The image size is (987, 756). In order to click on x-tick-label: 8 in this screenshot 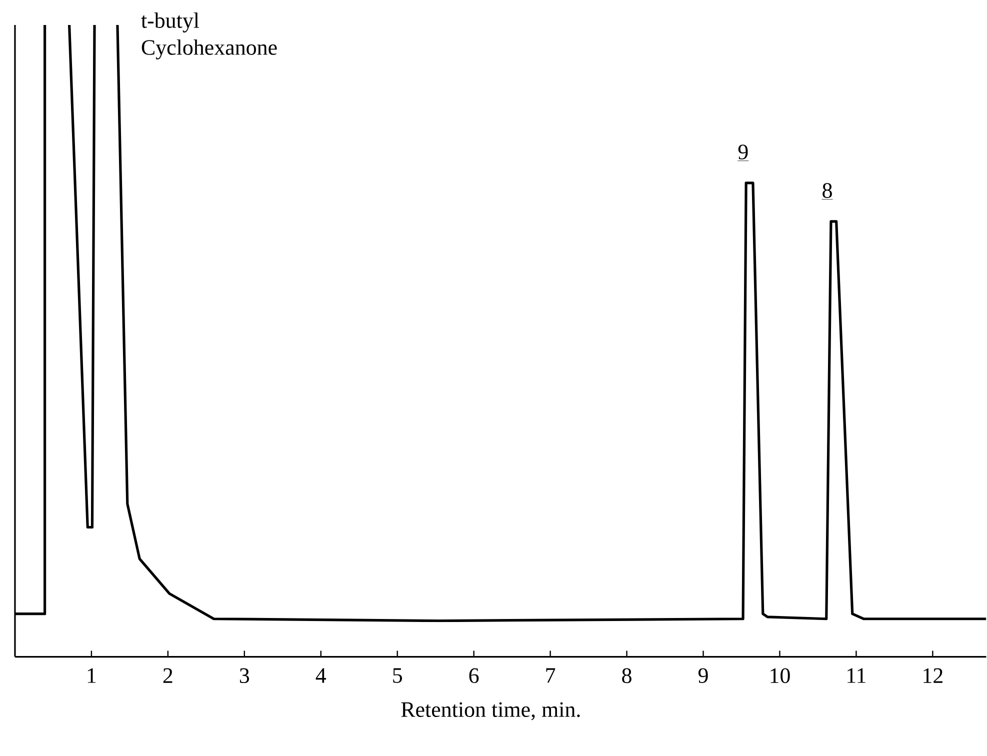, I will do `click(627, 676)`.